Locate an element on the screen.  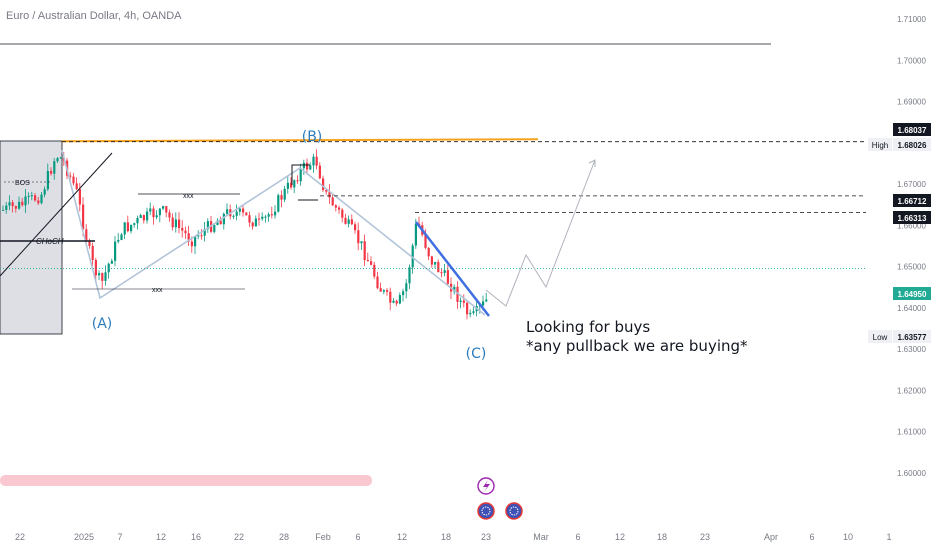
xxx-label-upper: xxx is located at coordinates (188, 196).